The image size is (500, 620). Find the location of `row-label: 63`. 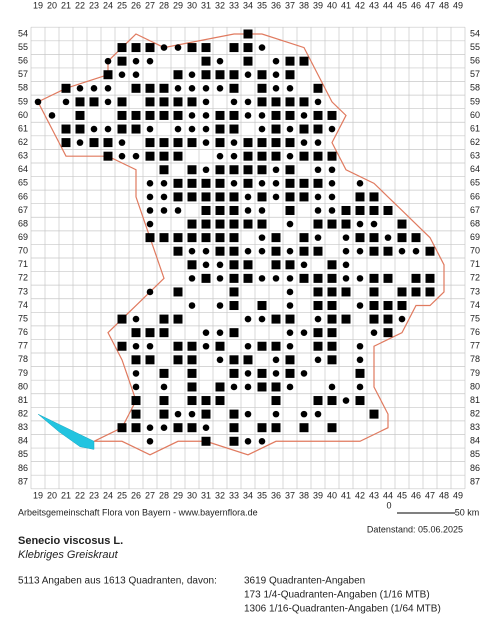

row-label: 63 is located at coordinates (475, 156).